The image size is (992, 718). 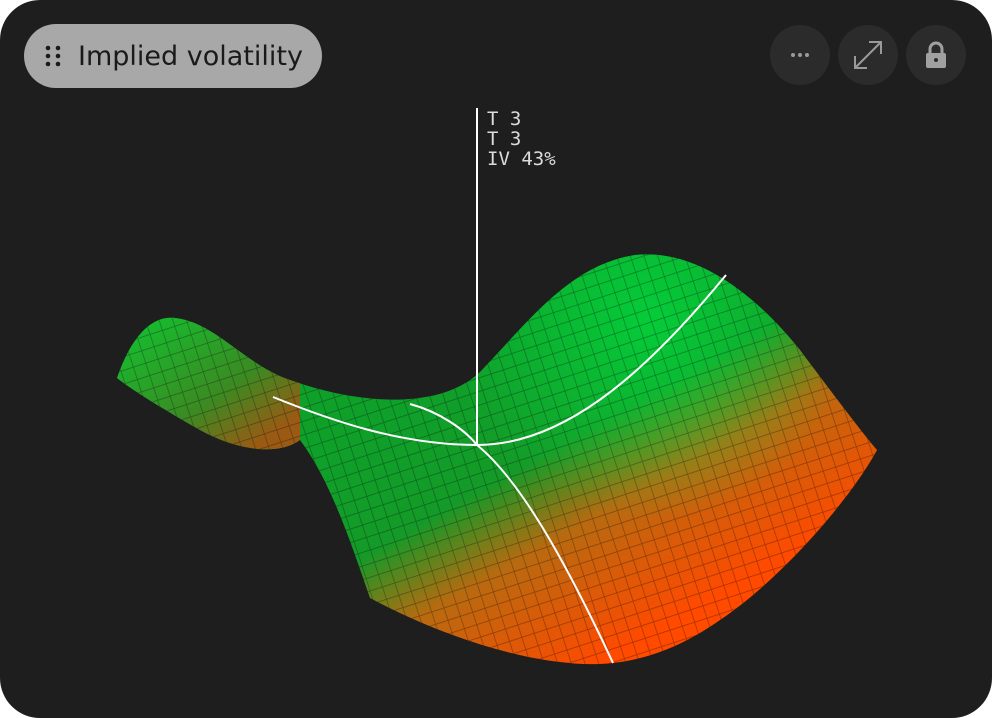 I want to click on lock-button, so click(x=936, y=55).